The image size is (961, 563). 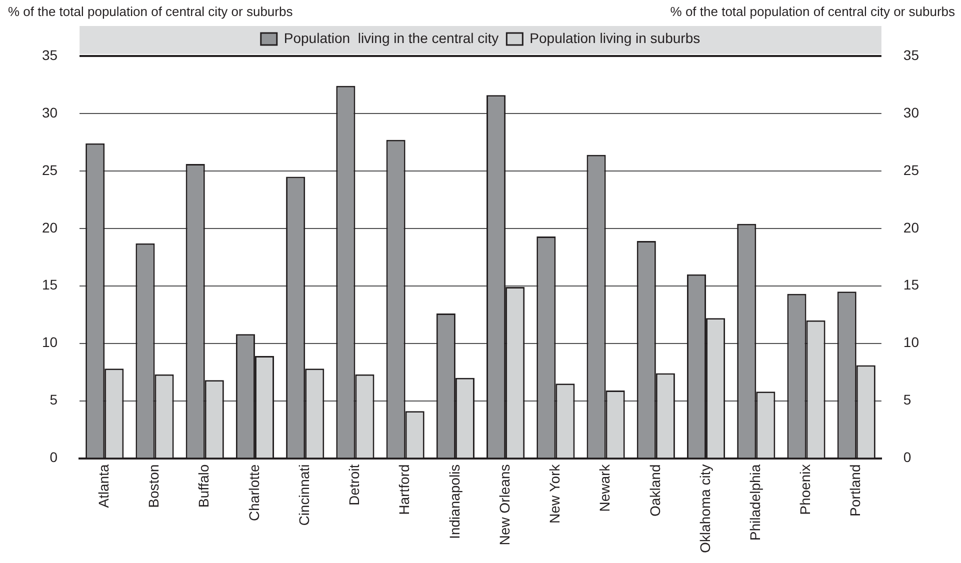 I want to click on x-tick-label: Portland, so click(x=855, y=490).